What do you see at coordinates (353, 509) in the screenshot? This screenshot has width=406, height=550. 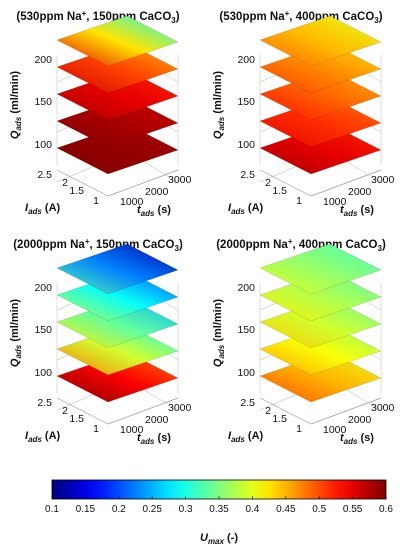 I see `colorbar-tick-label: 0.55` at bounding box center [353, 509].